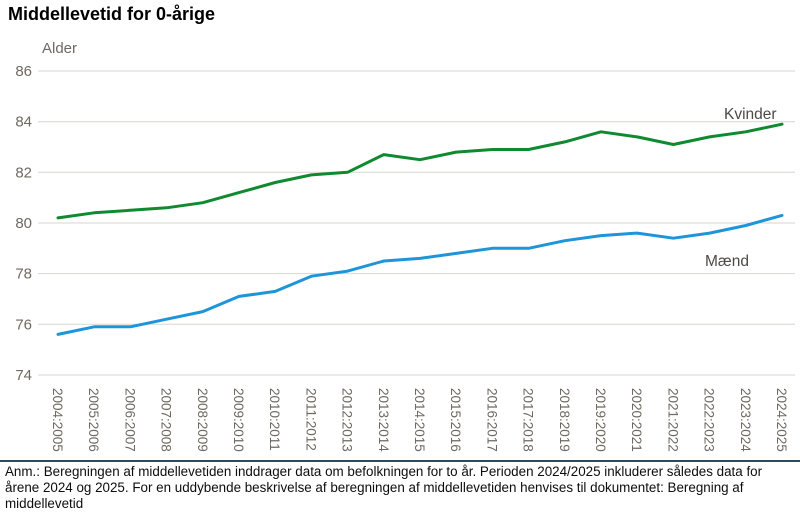 The height and width of the screenshot is (519, 800). I want to click on x-tick-label: 2010:2011, so click(274, 419).